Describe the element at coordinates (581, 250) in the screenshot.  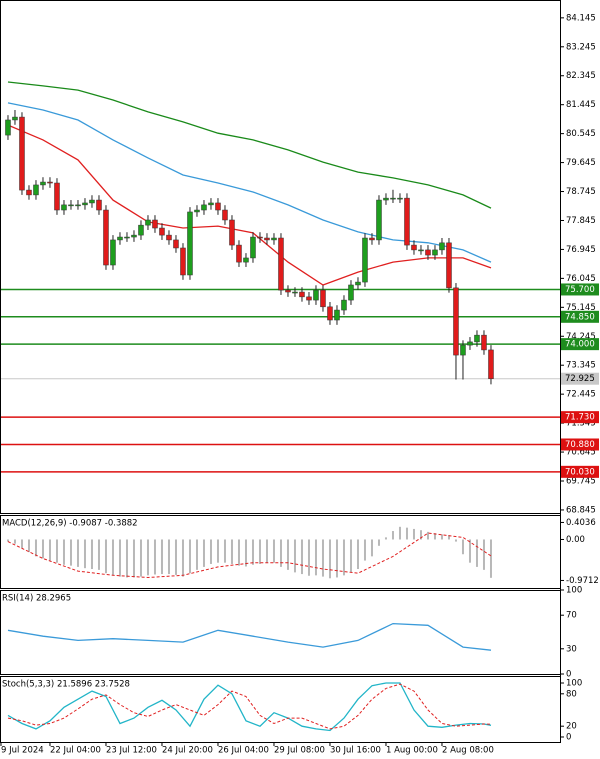
I see `y-tick-label: 76.945` at that location.